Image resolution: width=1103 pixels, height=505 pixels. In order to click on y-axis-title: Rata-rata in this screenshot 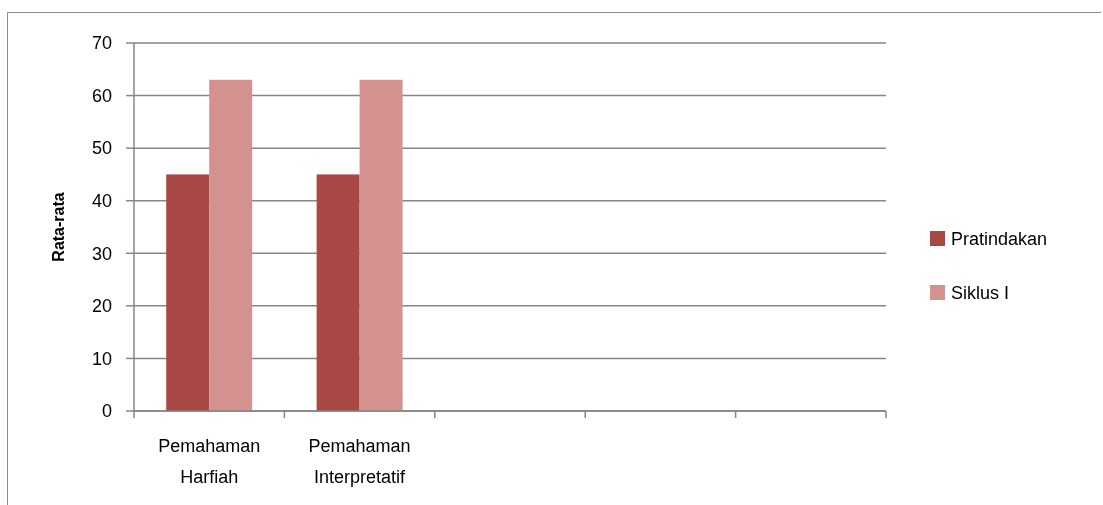, I will do `click(58, 227)`.